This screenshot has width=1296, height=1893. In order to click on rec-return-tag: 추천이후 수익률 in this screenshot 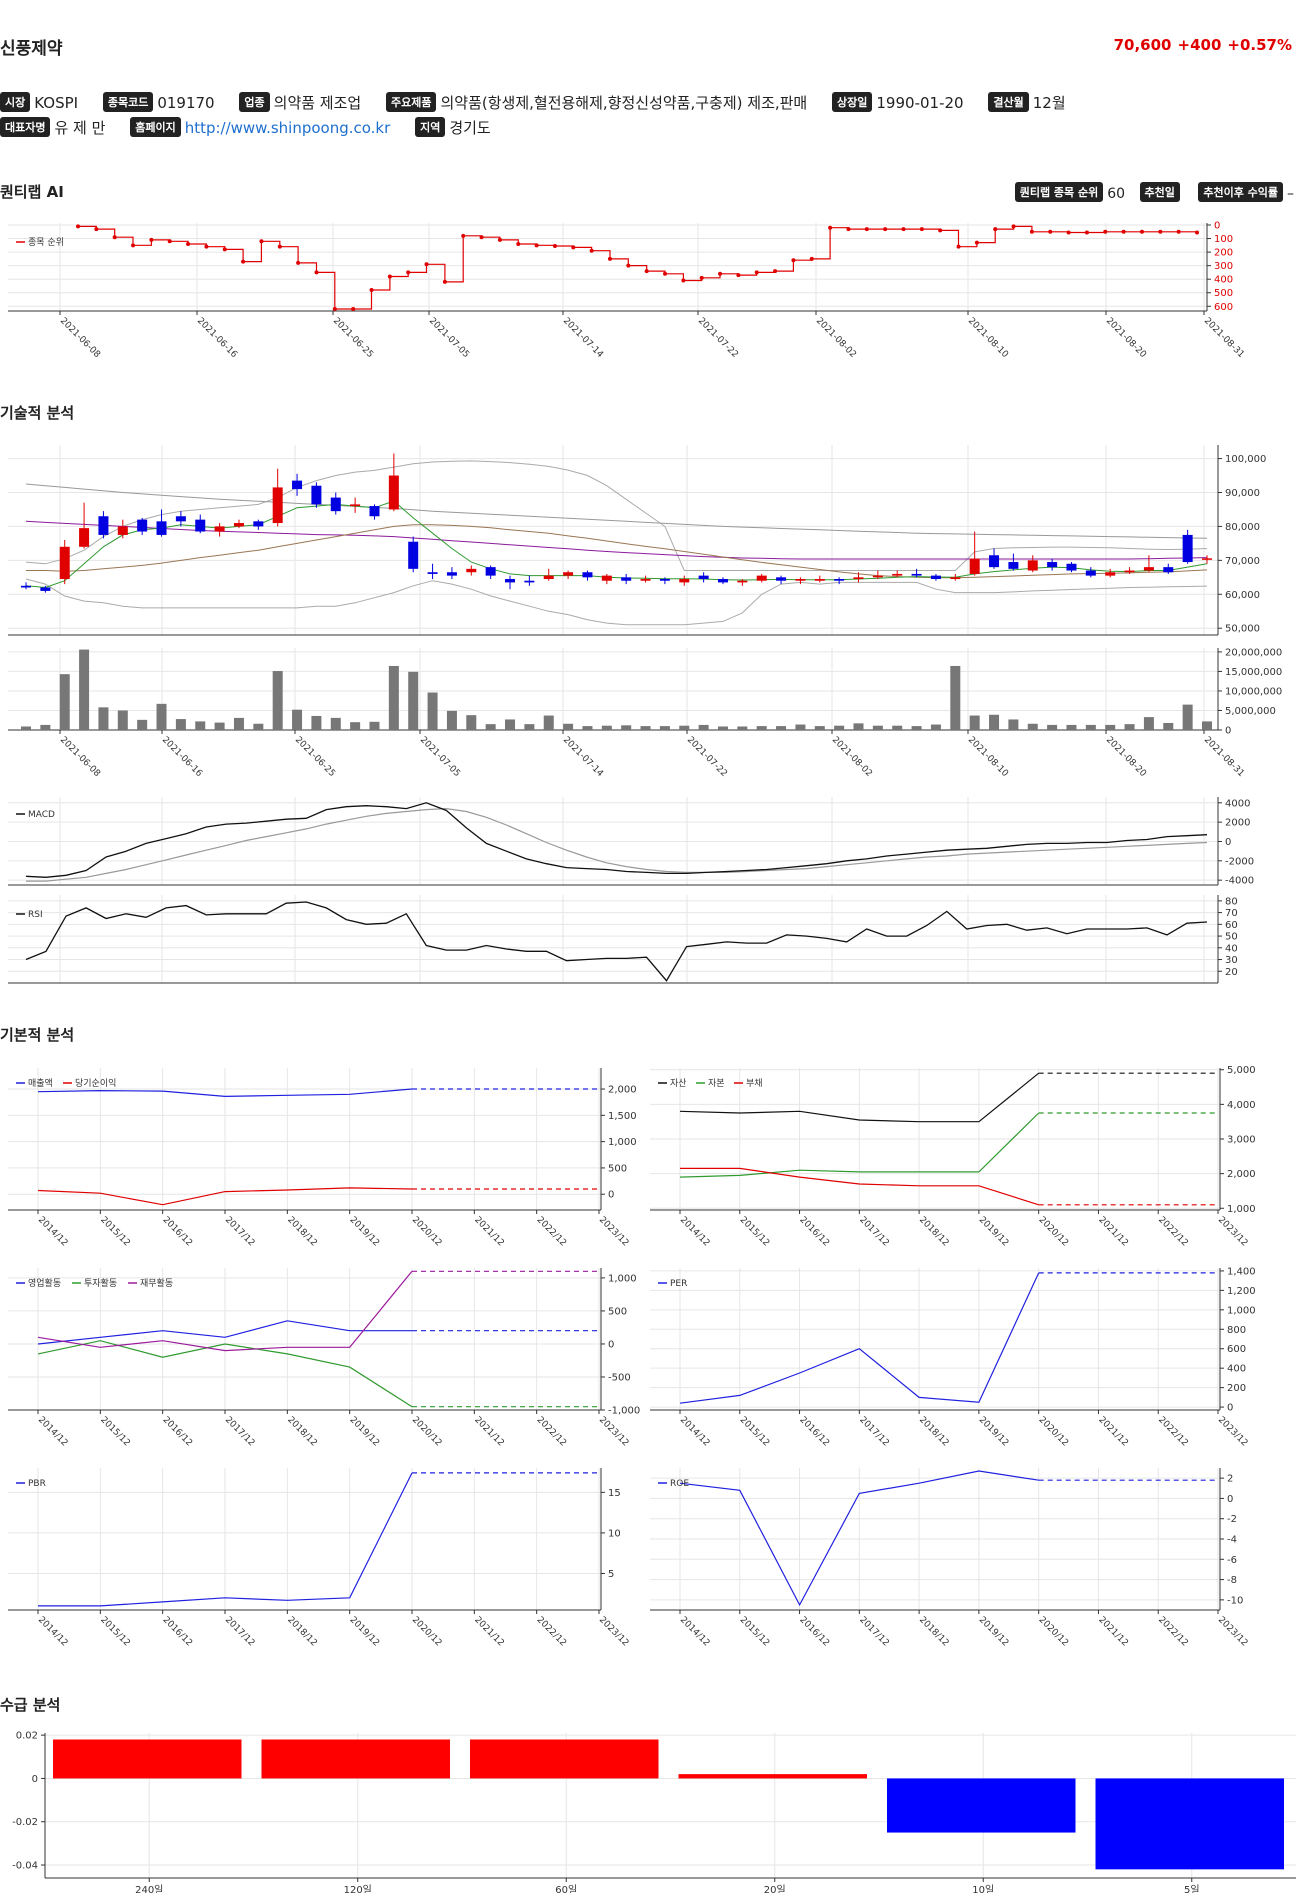, I will do `click(1240, 192)`.